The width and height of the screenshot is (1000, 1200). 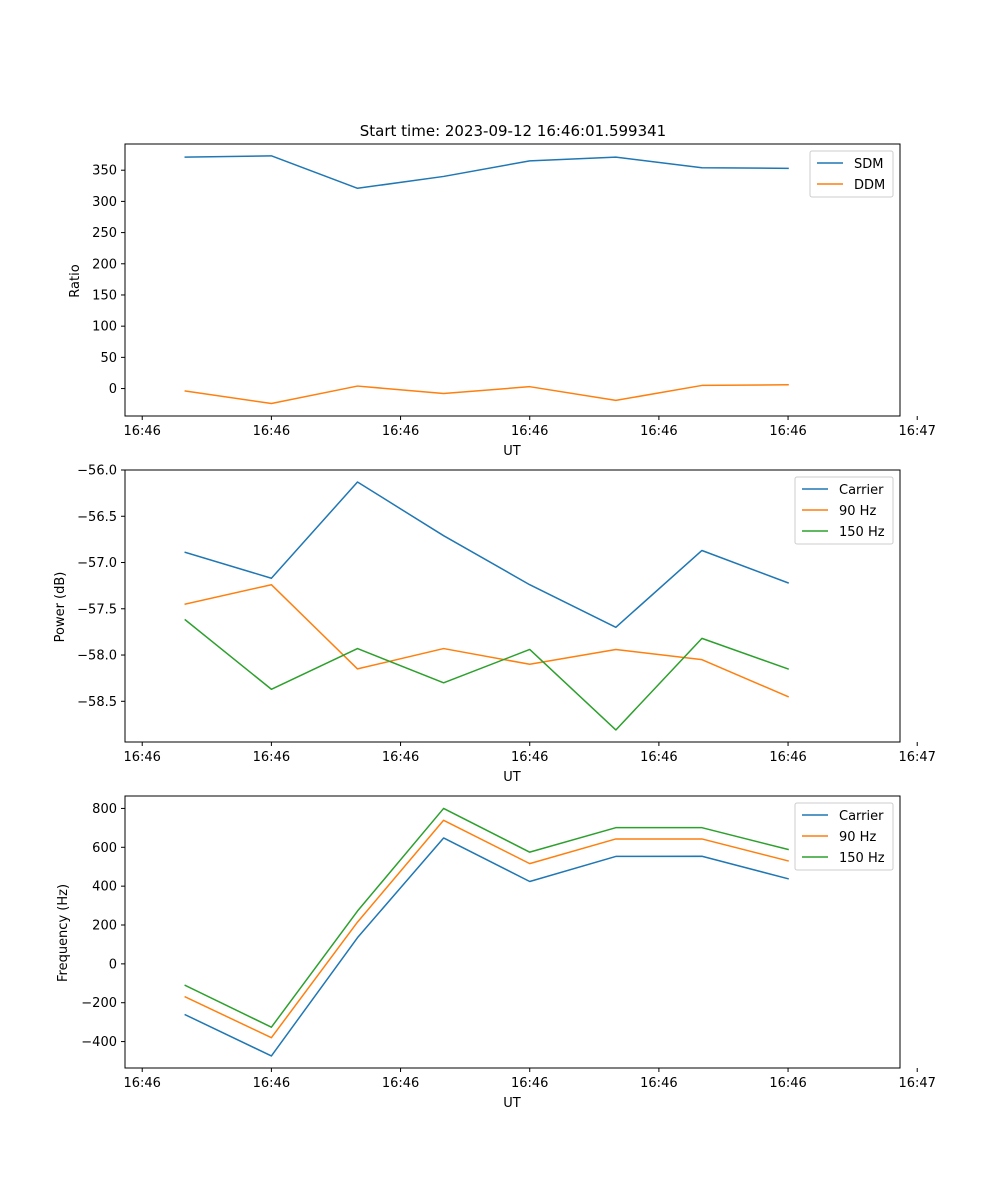 I want to click on y-tick-label: 100, so click(x=104, y=327).